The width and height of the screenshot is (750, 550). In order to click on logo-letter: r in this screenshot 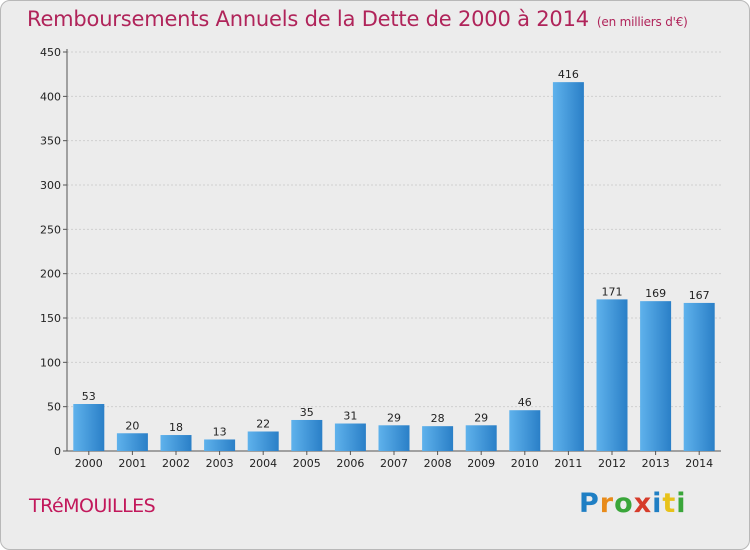, I will do `click(607, 503)`.